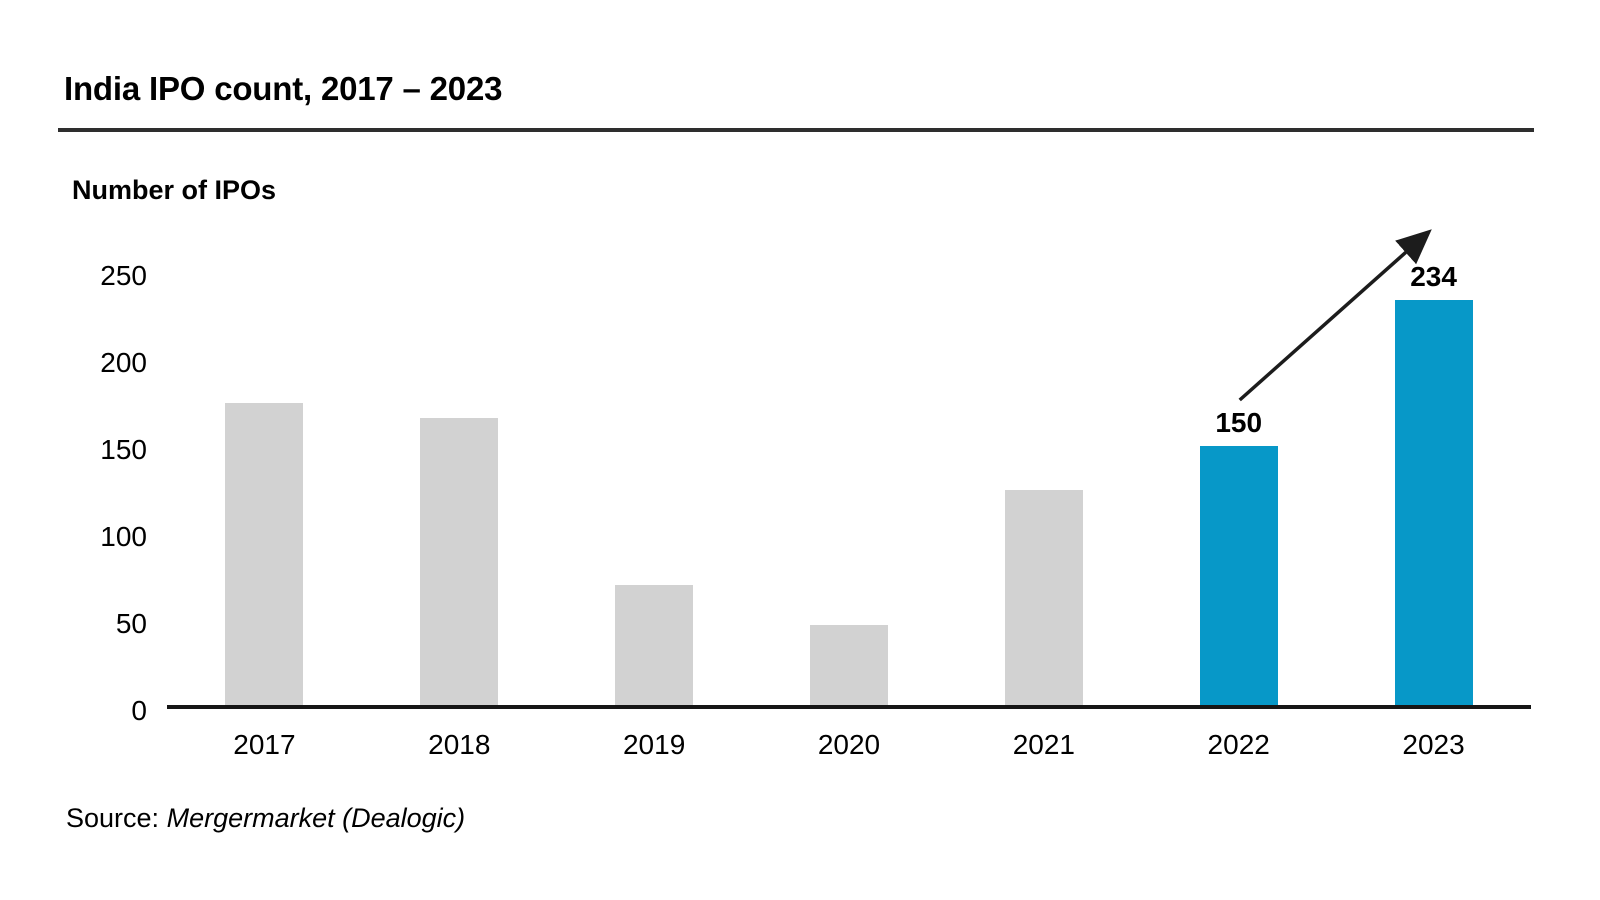  I want to click on source-line: Source: Mergermarket (Dealogic), so click(265, 818).